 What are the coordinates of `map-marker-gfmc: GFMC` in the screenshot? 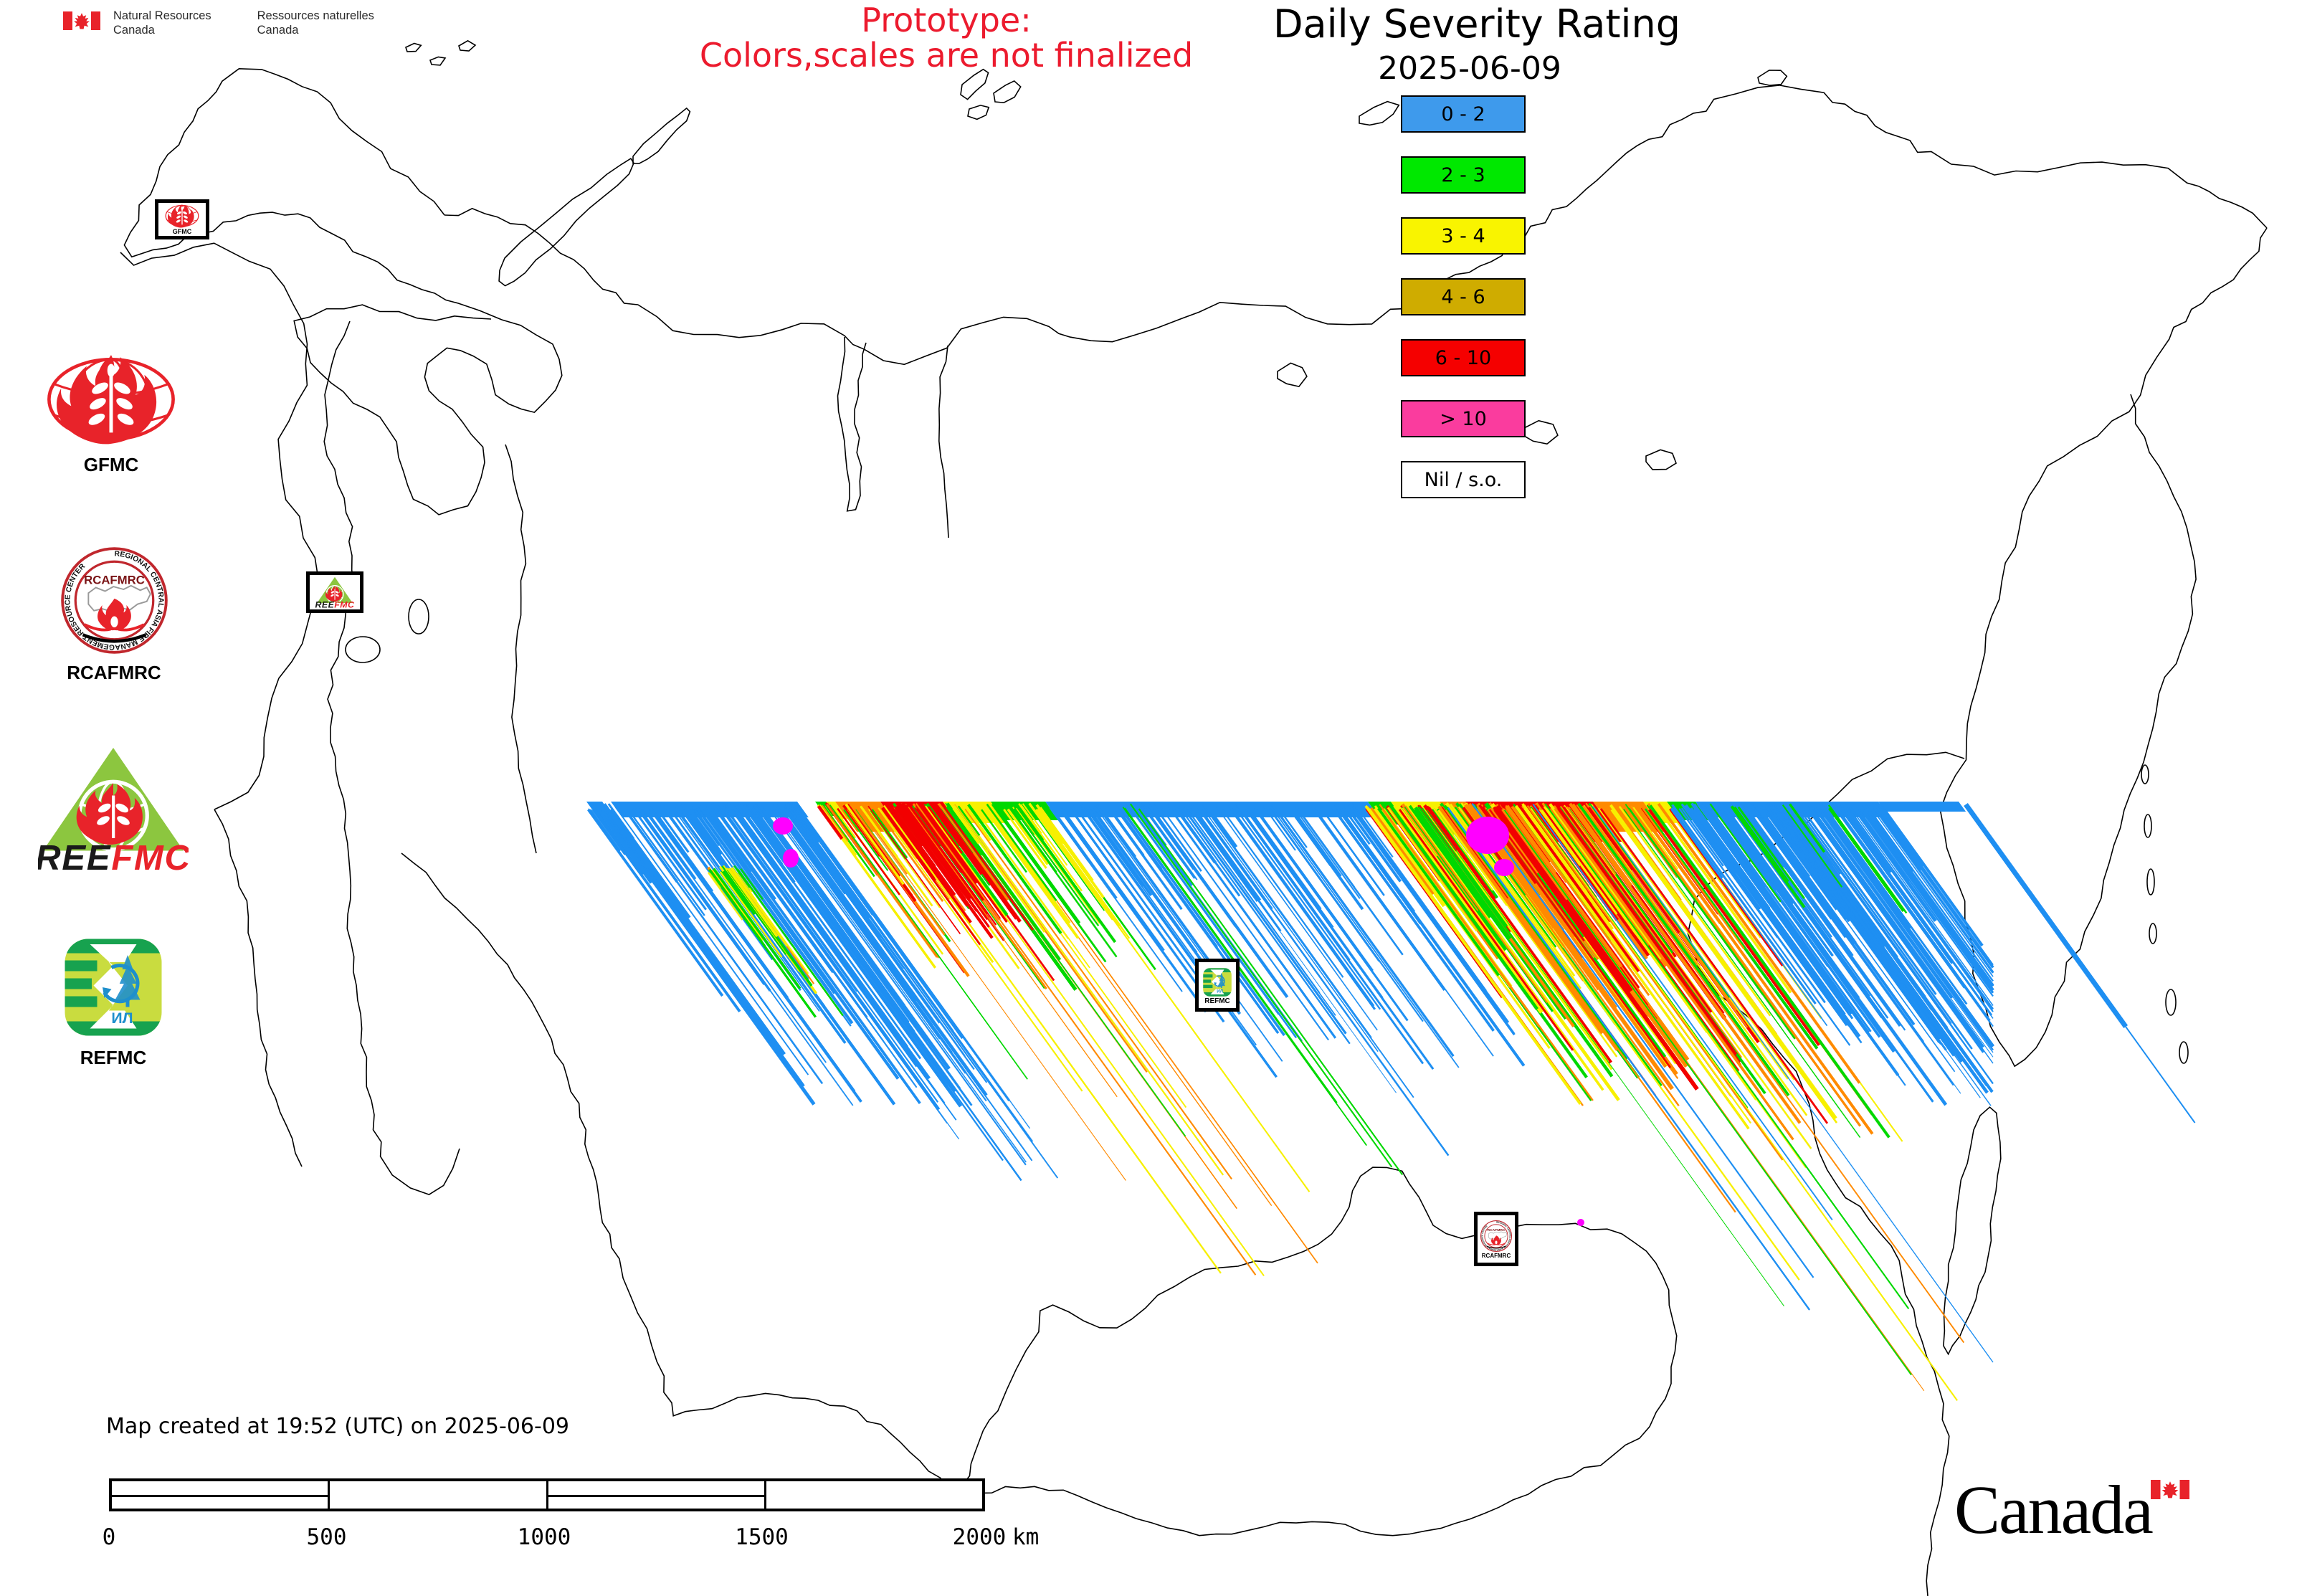 It's located at (182, 219).